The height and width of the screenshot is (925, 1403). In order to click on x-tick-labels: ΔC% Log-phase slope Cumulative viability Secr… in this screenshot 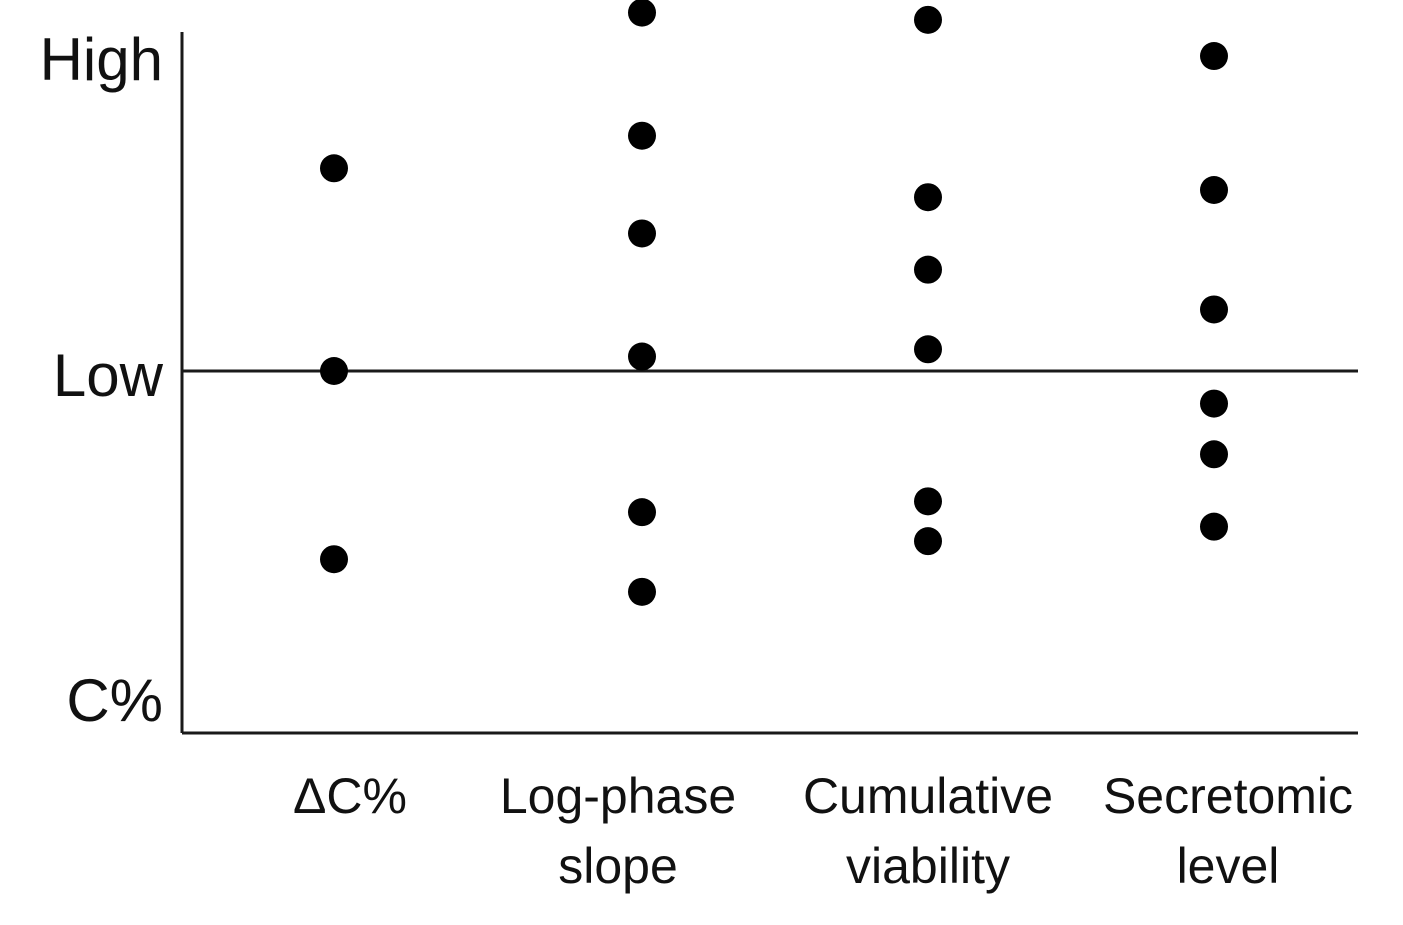, I will do `click(823, 831)`.